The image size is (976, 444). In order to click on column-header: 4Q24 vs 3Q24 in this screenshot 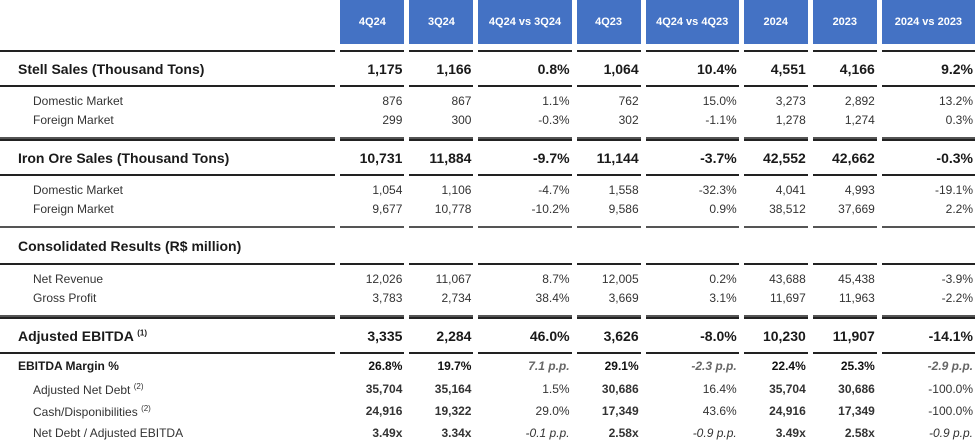, I will do `click(525, 22)`.